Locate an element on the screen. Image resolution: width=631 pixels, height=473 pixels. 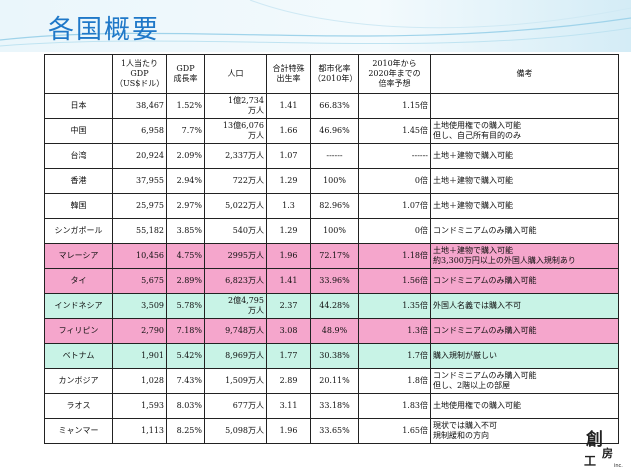
gdp-growth-cell: 5.42% is located at coordinates (185, 356).